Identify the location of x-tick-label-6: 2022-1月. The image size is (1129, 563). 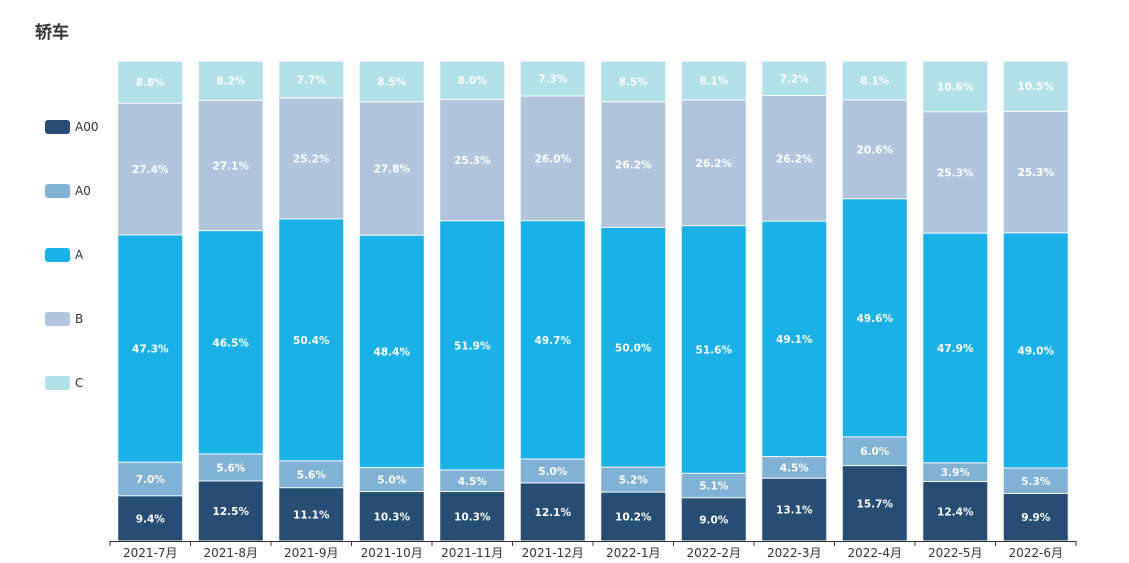
(633, 553).